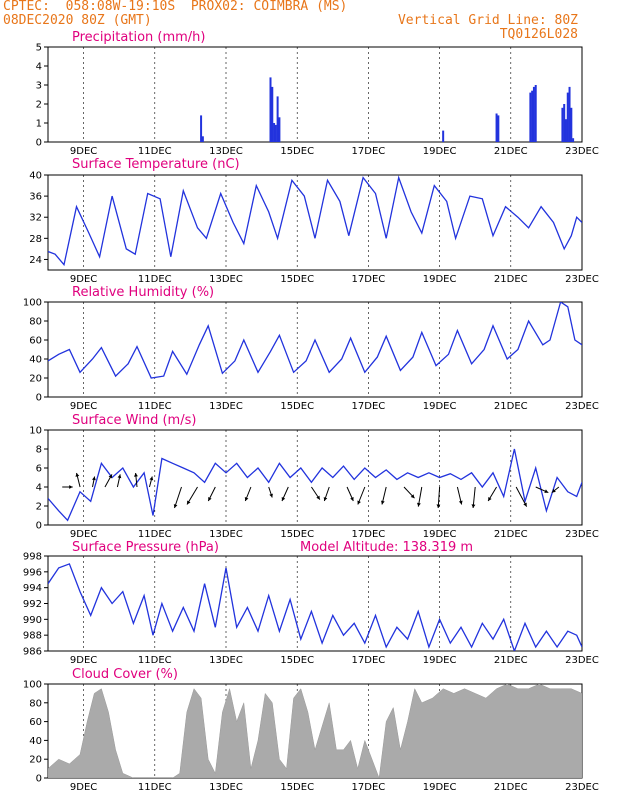 The image size is (618, 800). Describe the element at coordinates (538, 34) in the screenshot. I see `header-line3-right: TQ0126L028` at that location.